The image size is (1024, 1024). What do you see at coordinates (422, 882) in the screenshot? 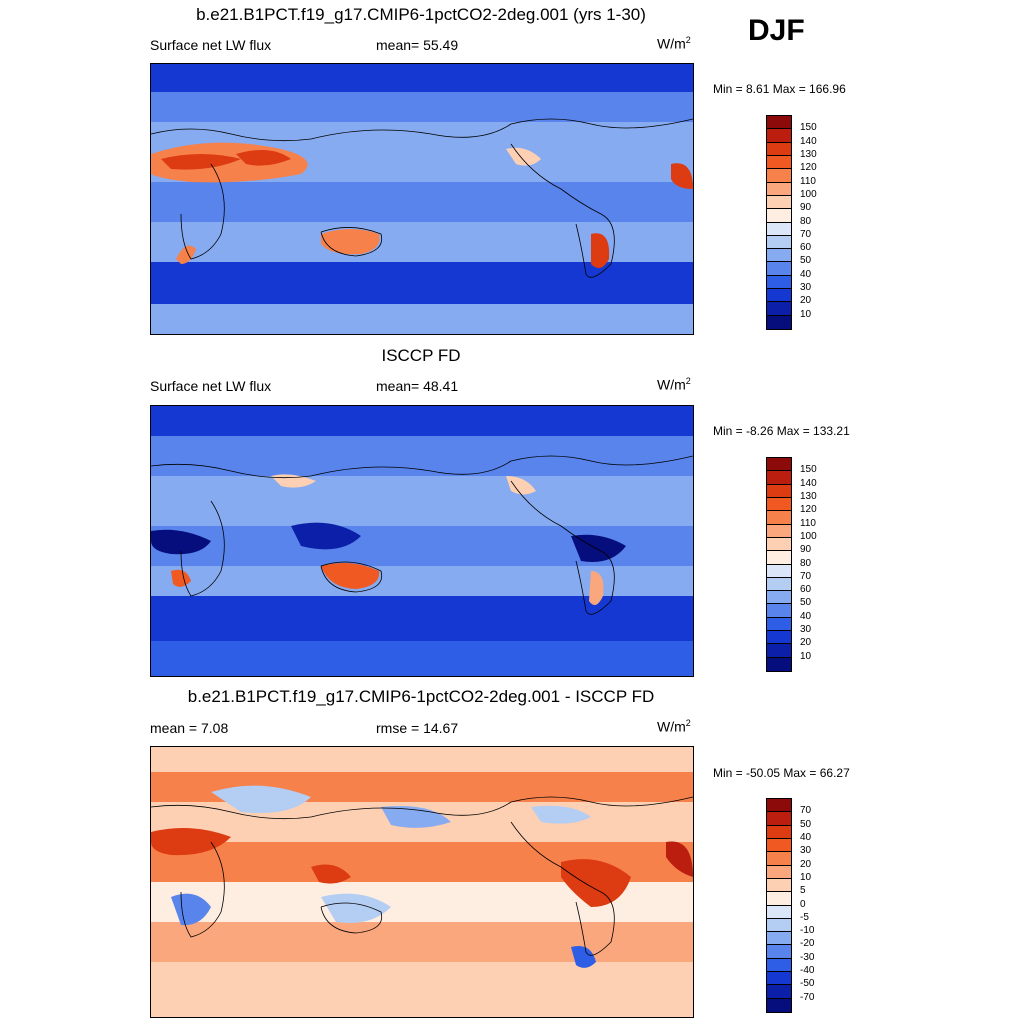
I see `panel-3-map` at bounding box center [422, 882].